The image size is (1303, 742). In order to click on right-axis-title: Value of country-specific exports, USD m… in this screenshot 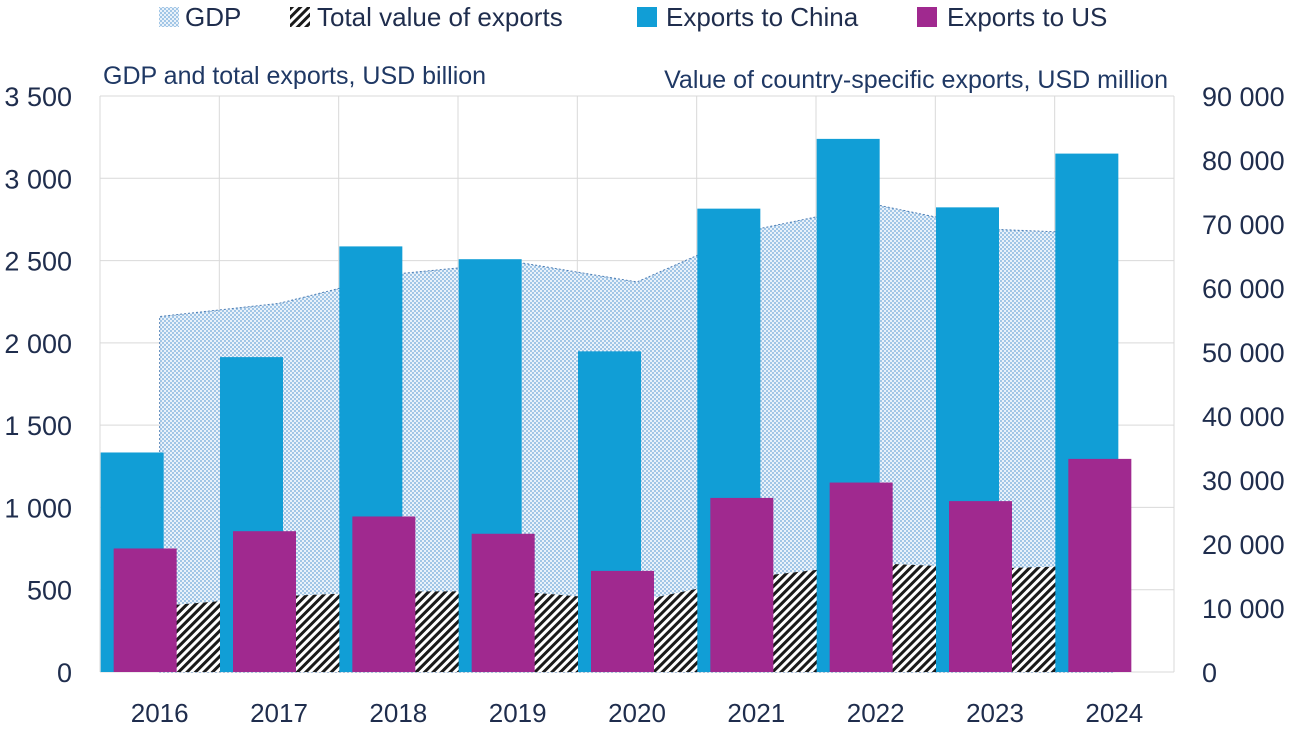, I will do `click(916, 80)`.